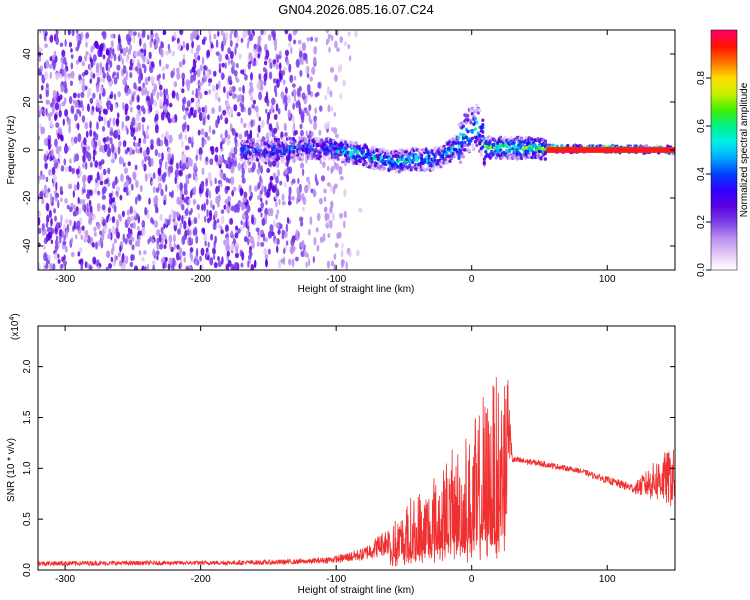 The image size is (750, 600). I want to click on colorbar-gradient, so click(724, 150).